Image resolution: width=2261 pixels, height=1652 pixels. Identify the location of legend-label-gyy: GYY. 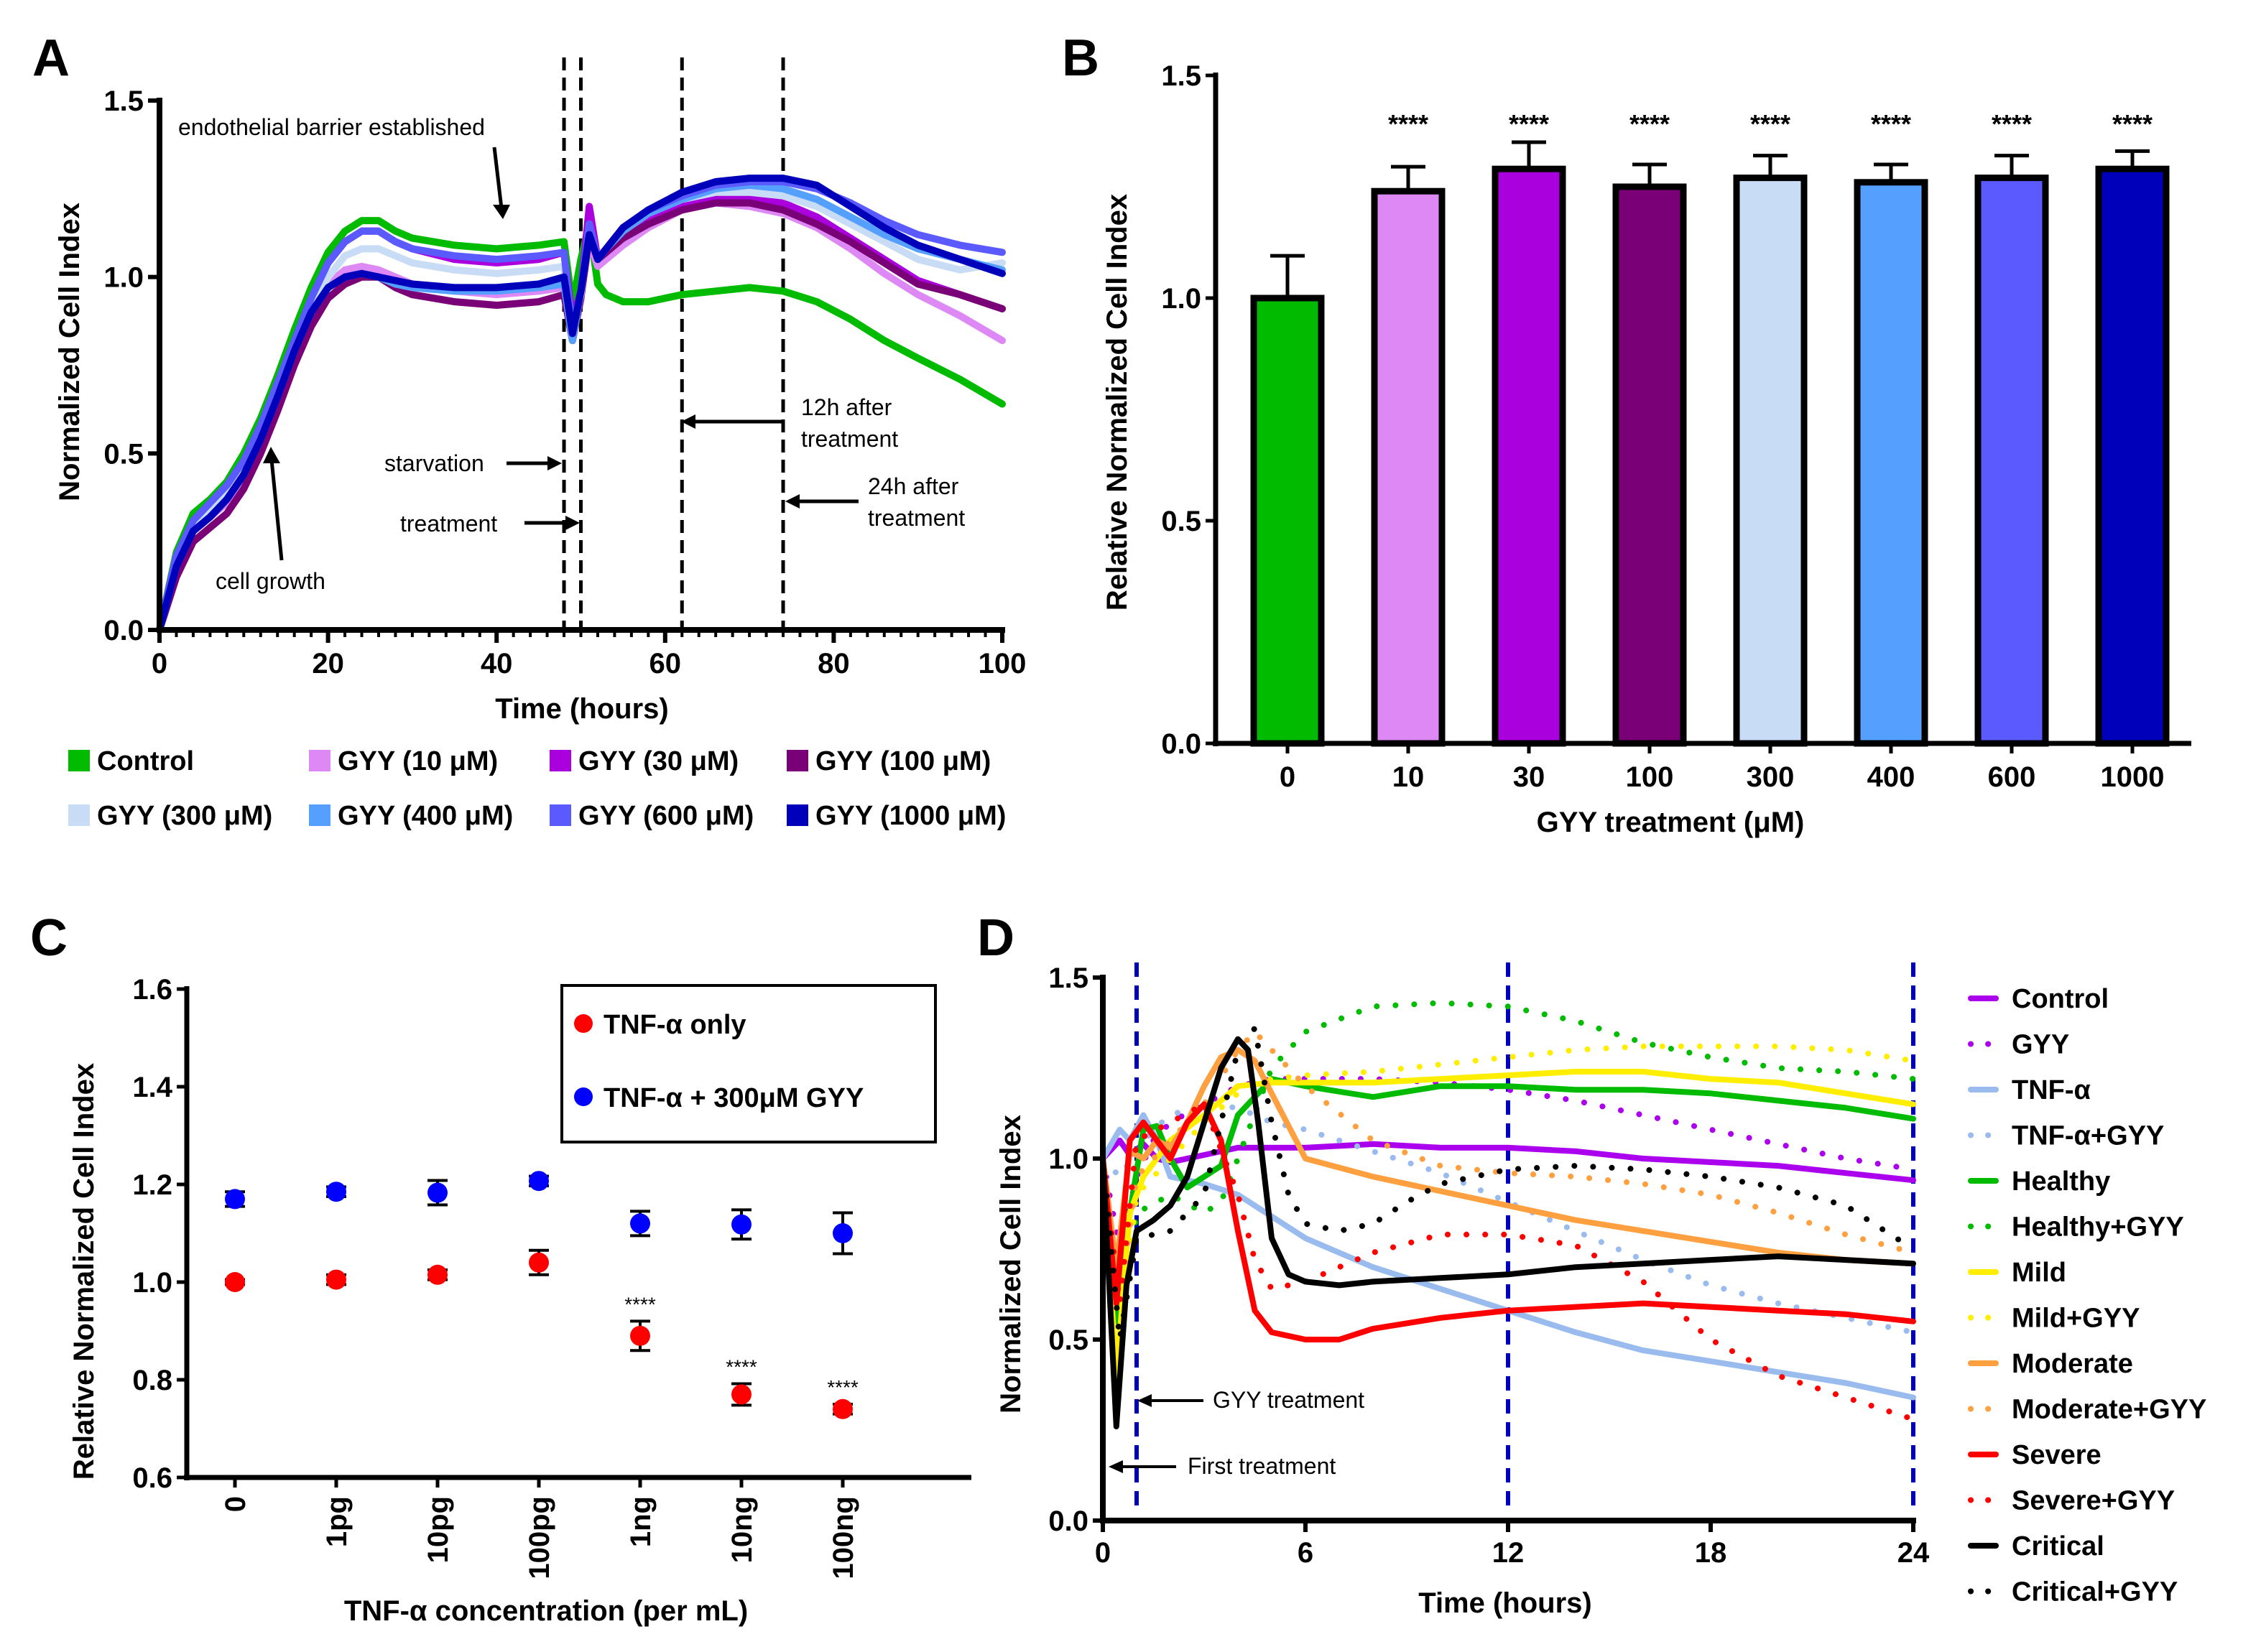
(2040, 1045).